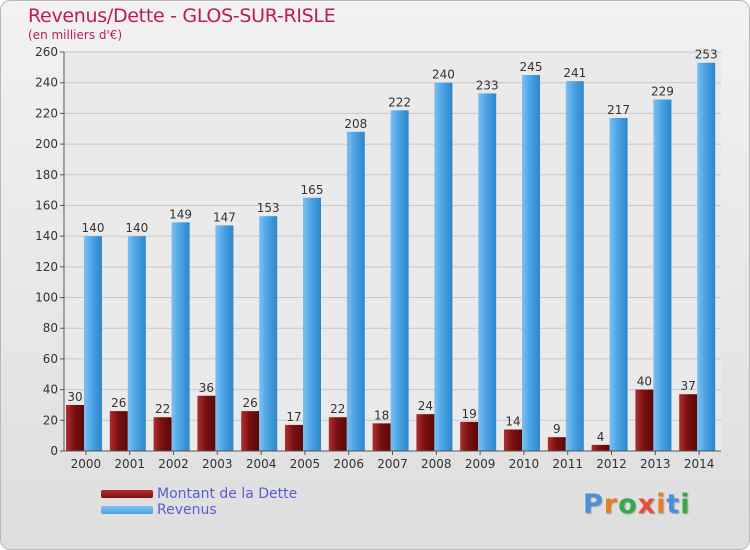  Describe the element at coordinates (611, 464) in the screenshot. I see `x-tick-label: 2012` at that location.